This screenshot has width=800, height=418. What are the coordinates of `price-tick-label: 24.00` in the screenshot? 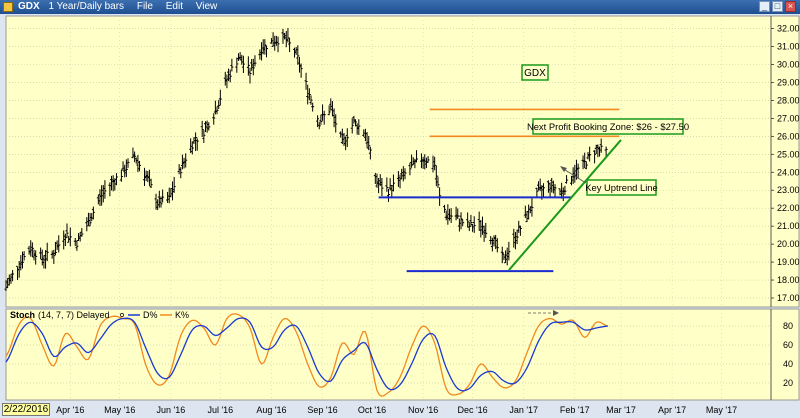 It's located at (788, 172).